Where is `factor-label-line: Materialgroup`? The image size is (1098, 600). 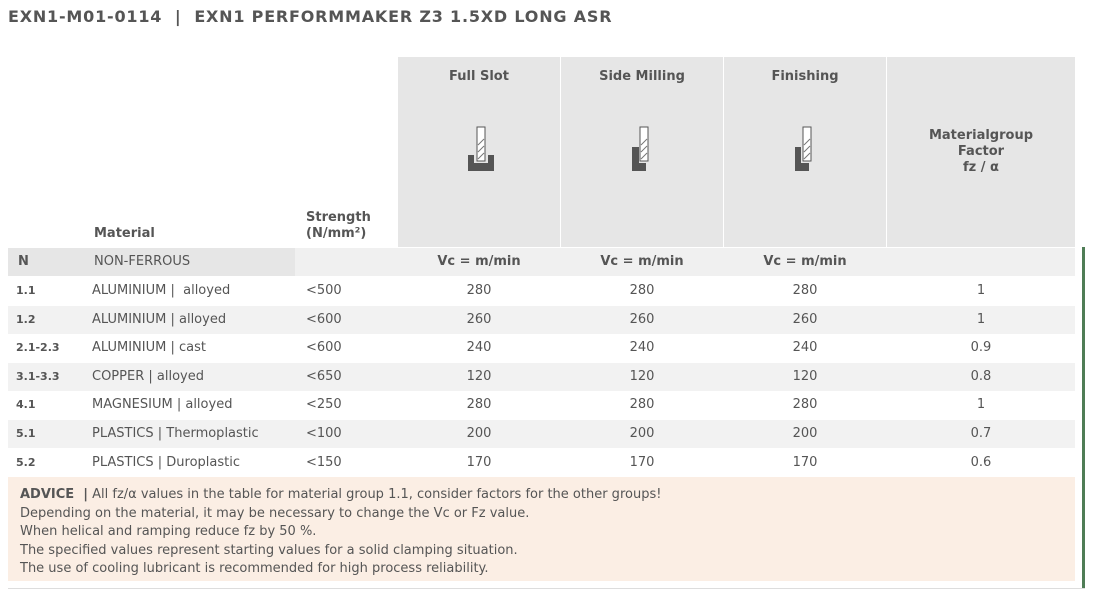
factor-label-line: Materialgroup is located at coordinates (981, 135).